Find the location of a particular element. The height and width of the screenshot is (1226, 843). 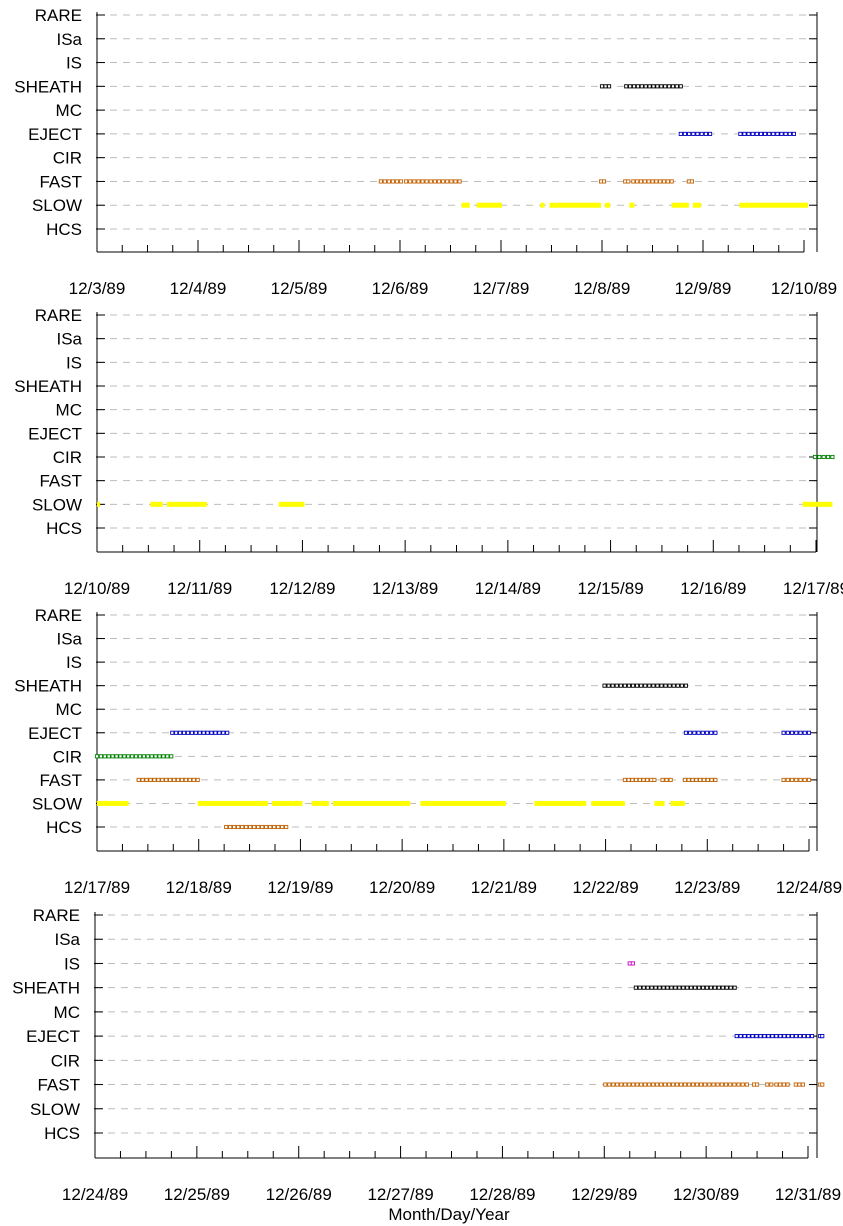

y-tick-label: HCS is located at coordinates (64, 528).